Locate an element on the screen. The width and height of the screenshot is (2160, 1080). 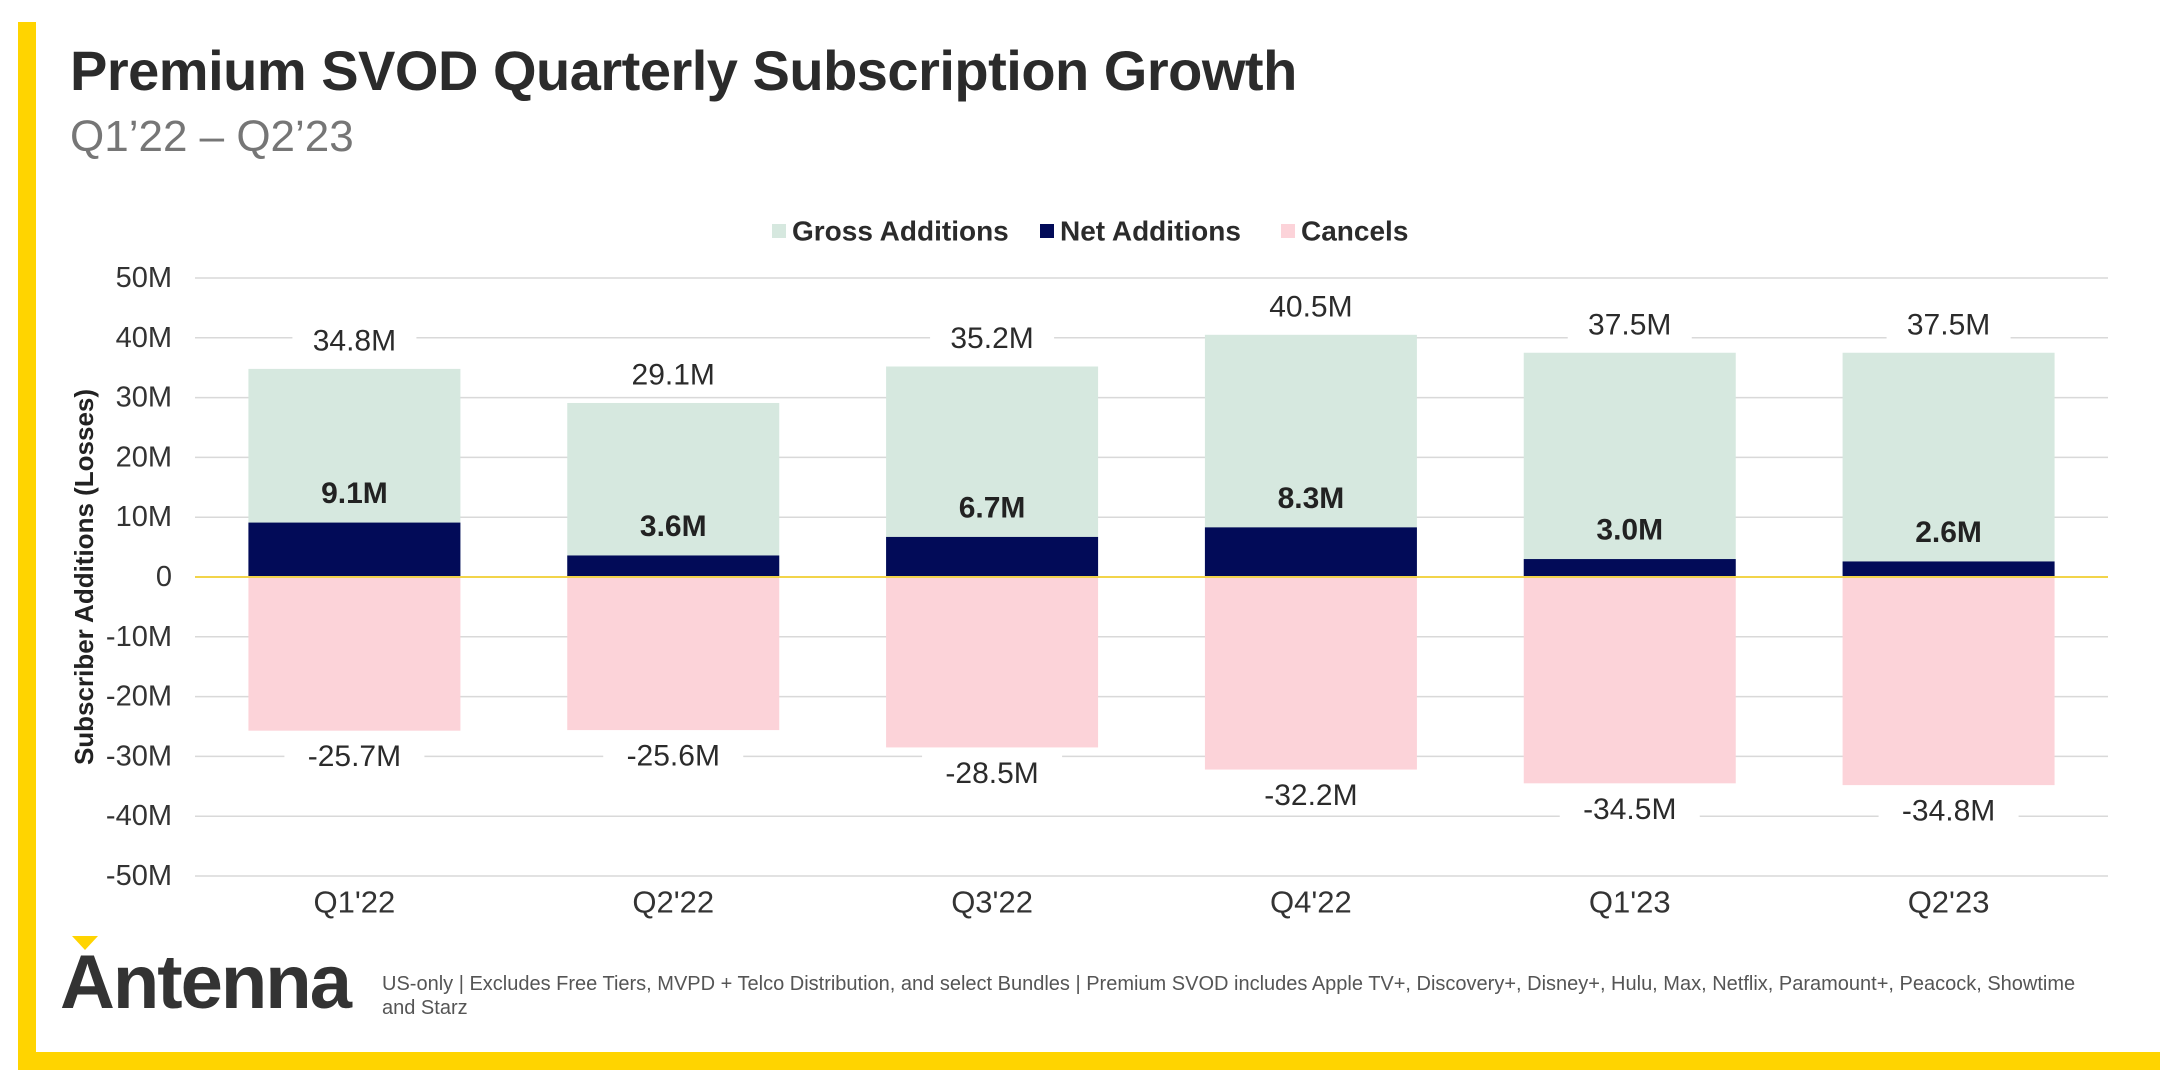
data-label-cancels: -32.2M is located at coordinates (1310, 795).